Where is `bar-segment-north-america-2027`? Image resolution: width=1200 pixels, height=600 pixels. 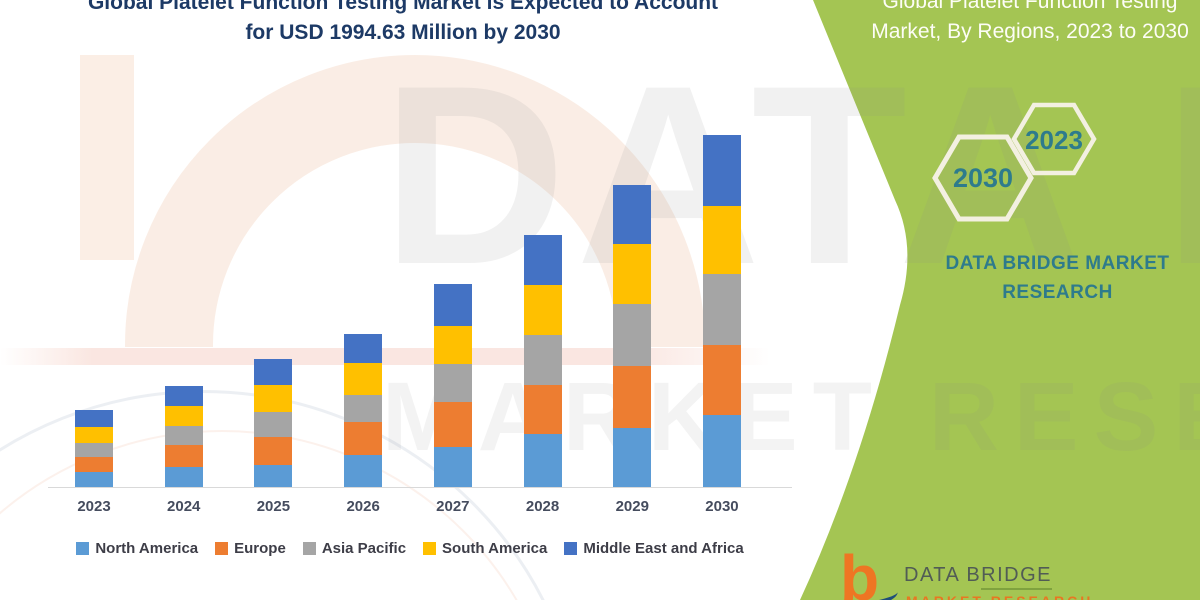 bar-segment-north-america-2027 is located at coordinates (452, 466).